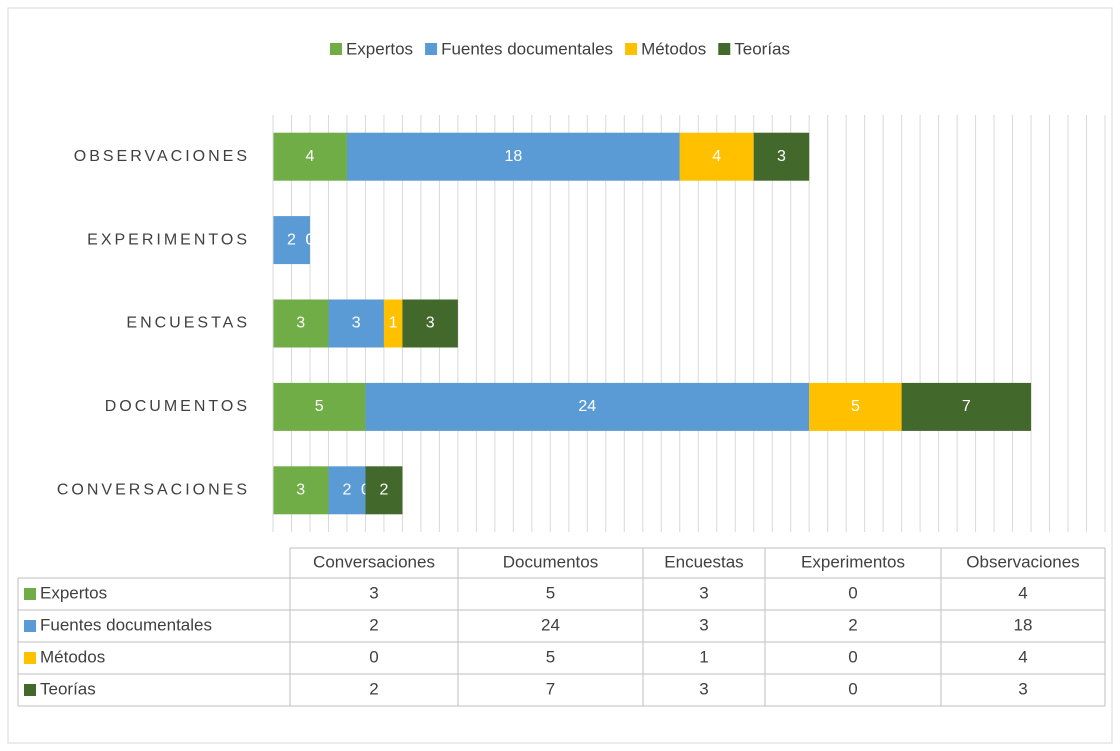  What do you see at coordinates (177, 406) in the screenshot?
I see `y-tick-label: Documentos` at bounding box center [177, 406].